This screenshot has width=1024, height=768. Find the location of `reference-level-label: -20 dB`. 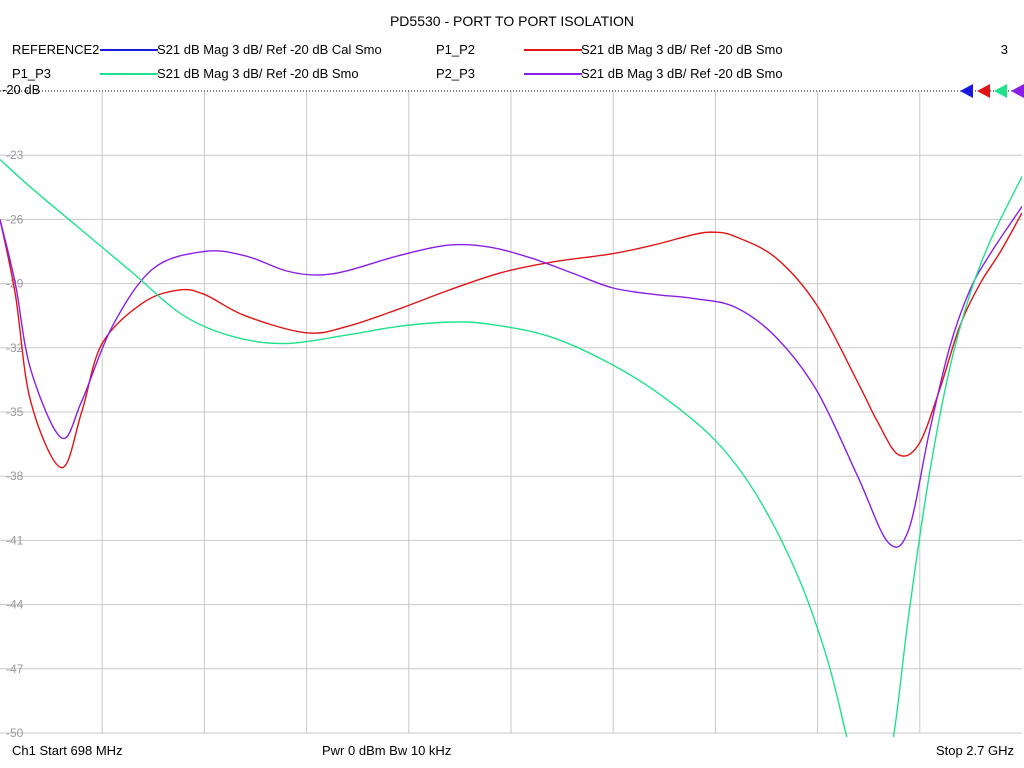

reference-level-label: -20 dB is located at coordinates (21, 89).